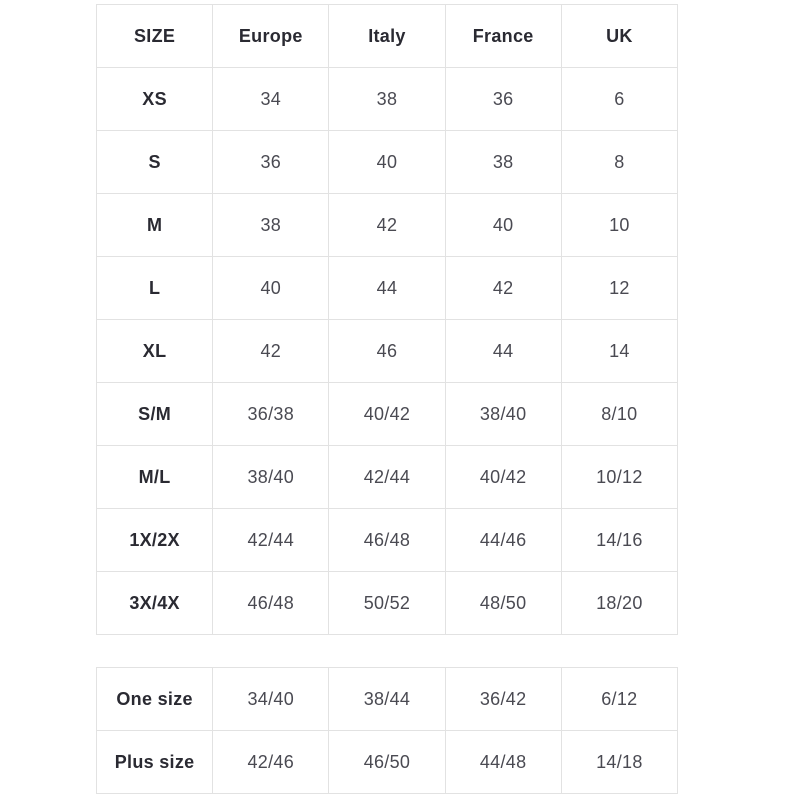  What do you see at coordinates (154, 477) in the screenshot?
I see `row-size-label: M/L` at bounding box center [154, 477].